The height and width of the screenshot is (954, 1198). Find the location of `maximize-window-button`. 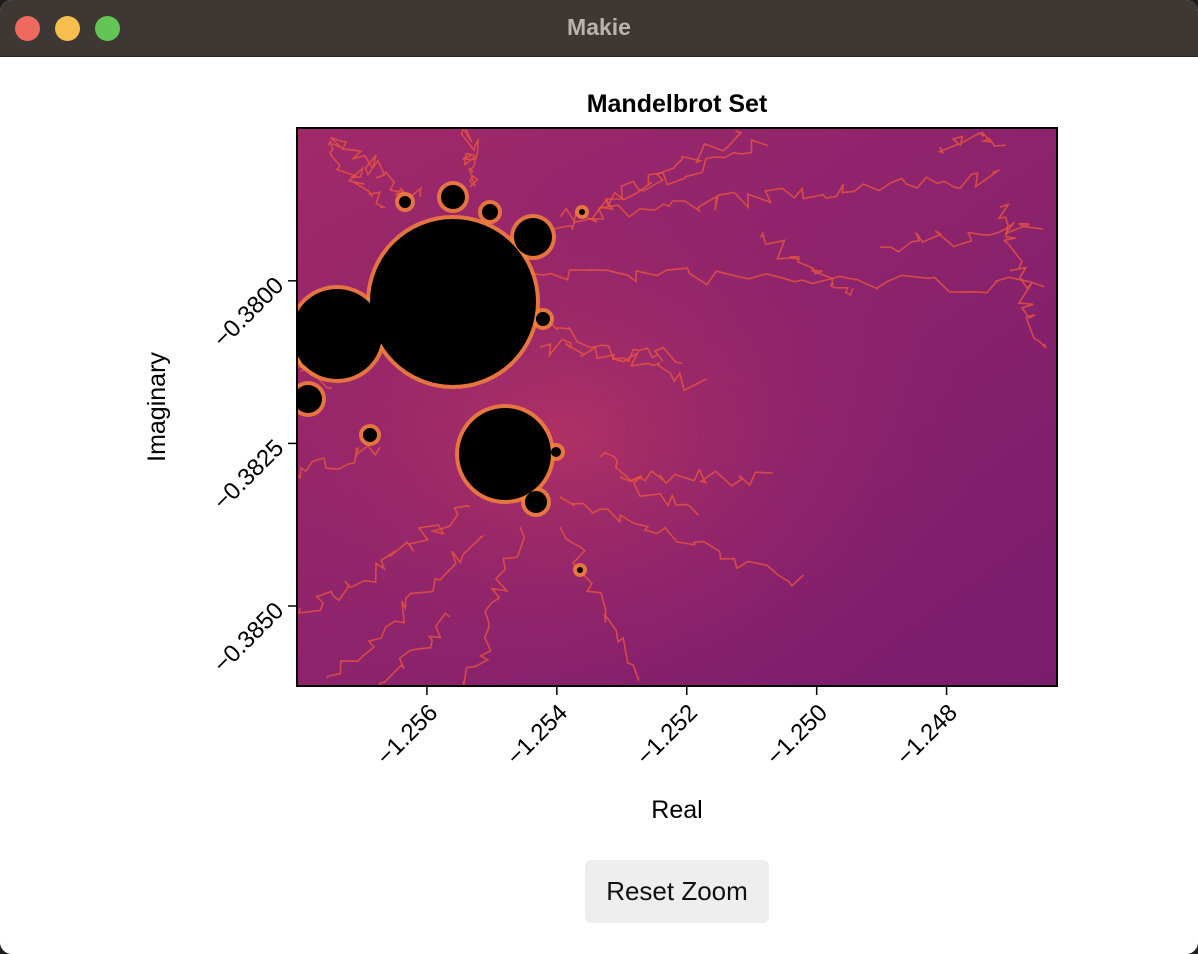

maximize-window-button is located at coordinates (107, 28).